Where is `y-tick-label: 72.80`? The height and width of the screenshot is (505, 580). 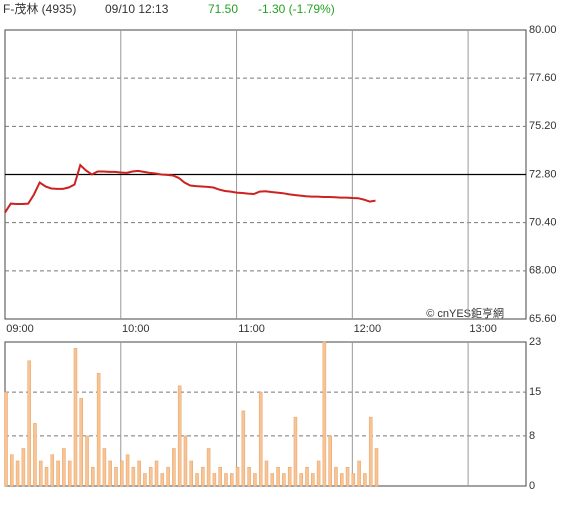 y-tick-label: 72.80 is located at coordinates (543, 174).